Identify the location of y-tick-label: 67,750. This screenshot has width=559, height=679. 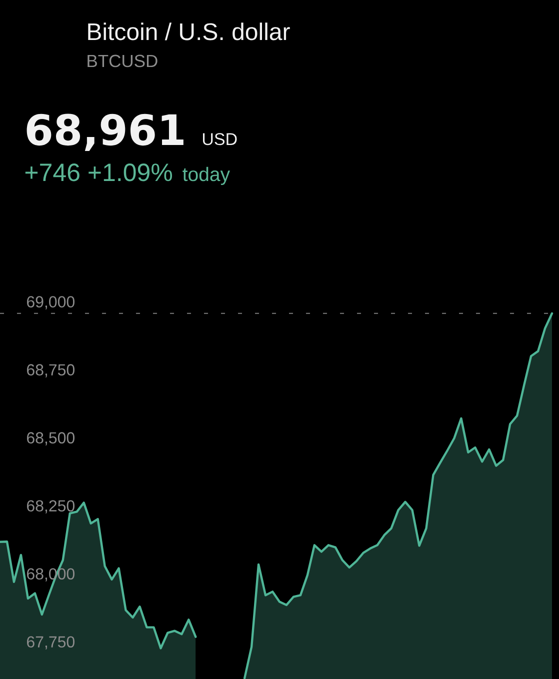
(50, 643).